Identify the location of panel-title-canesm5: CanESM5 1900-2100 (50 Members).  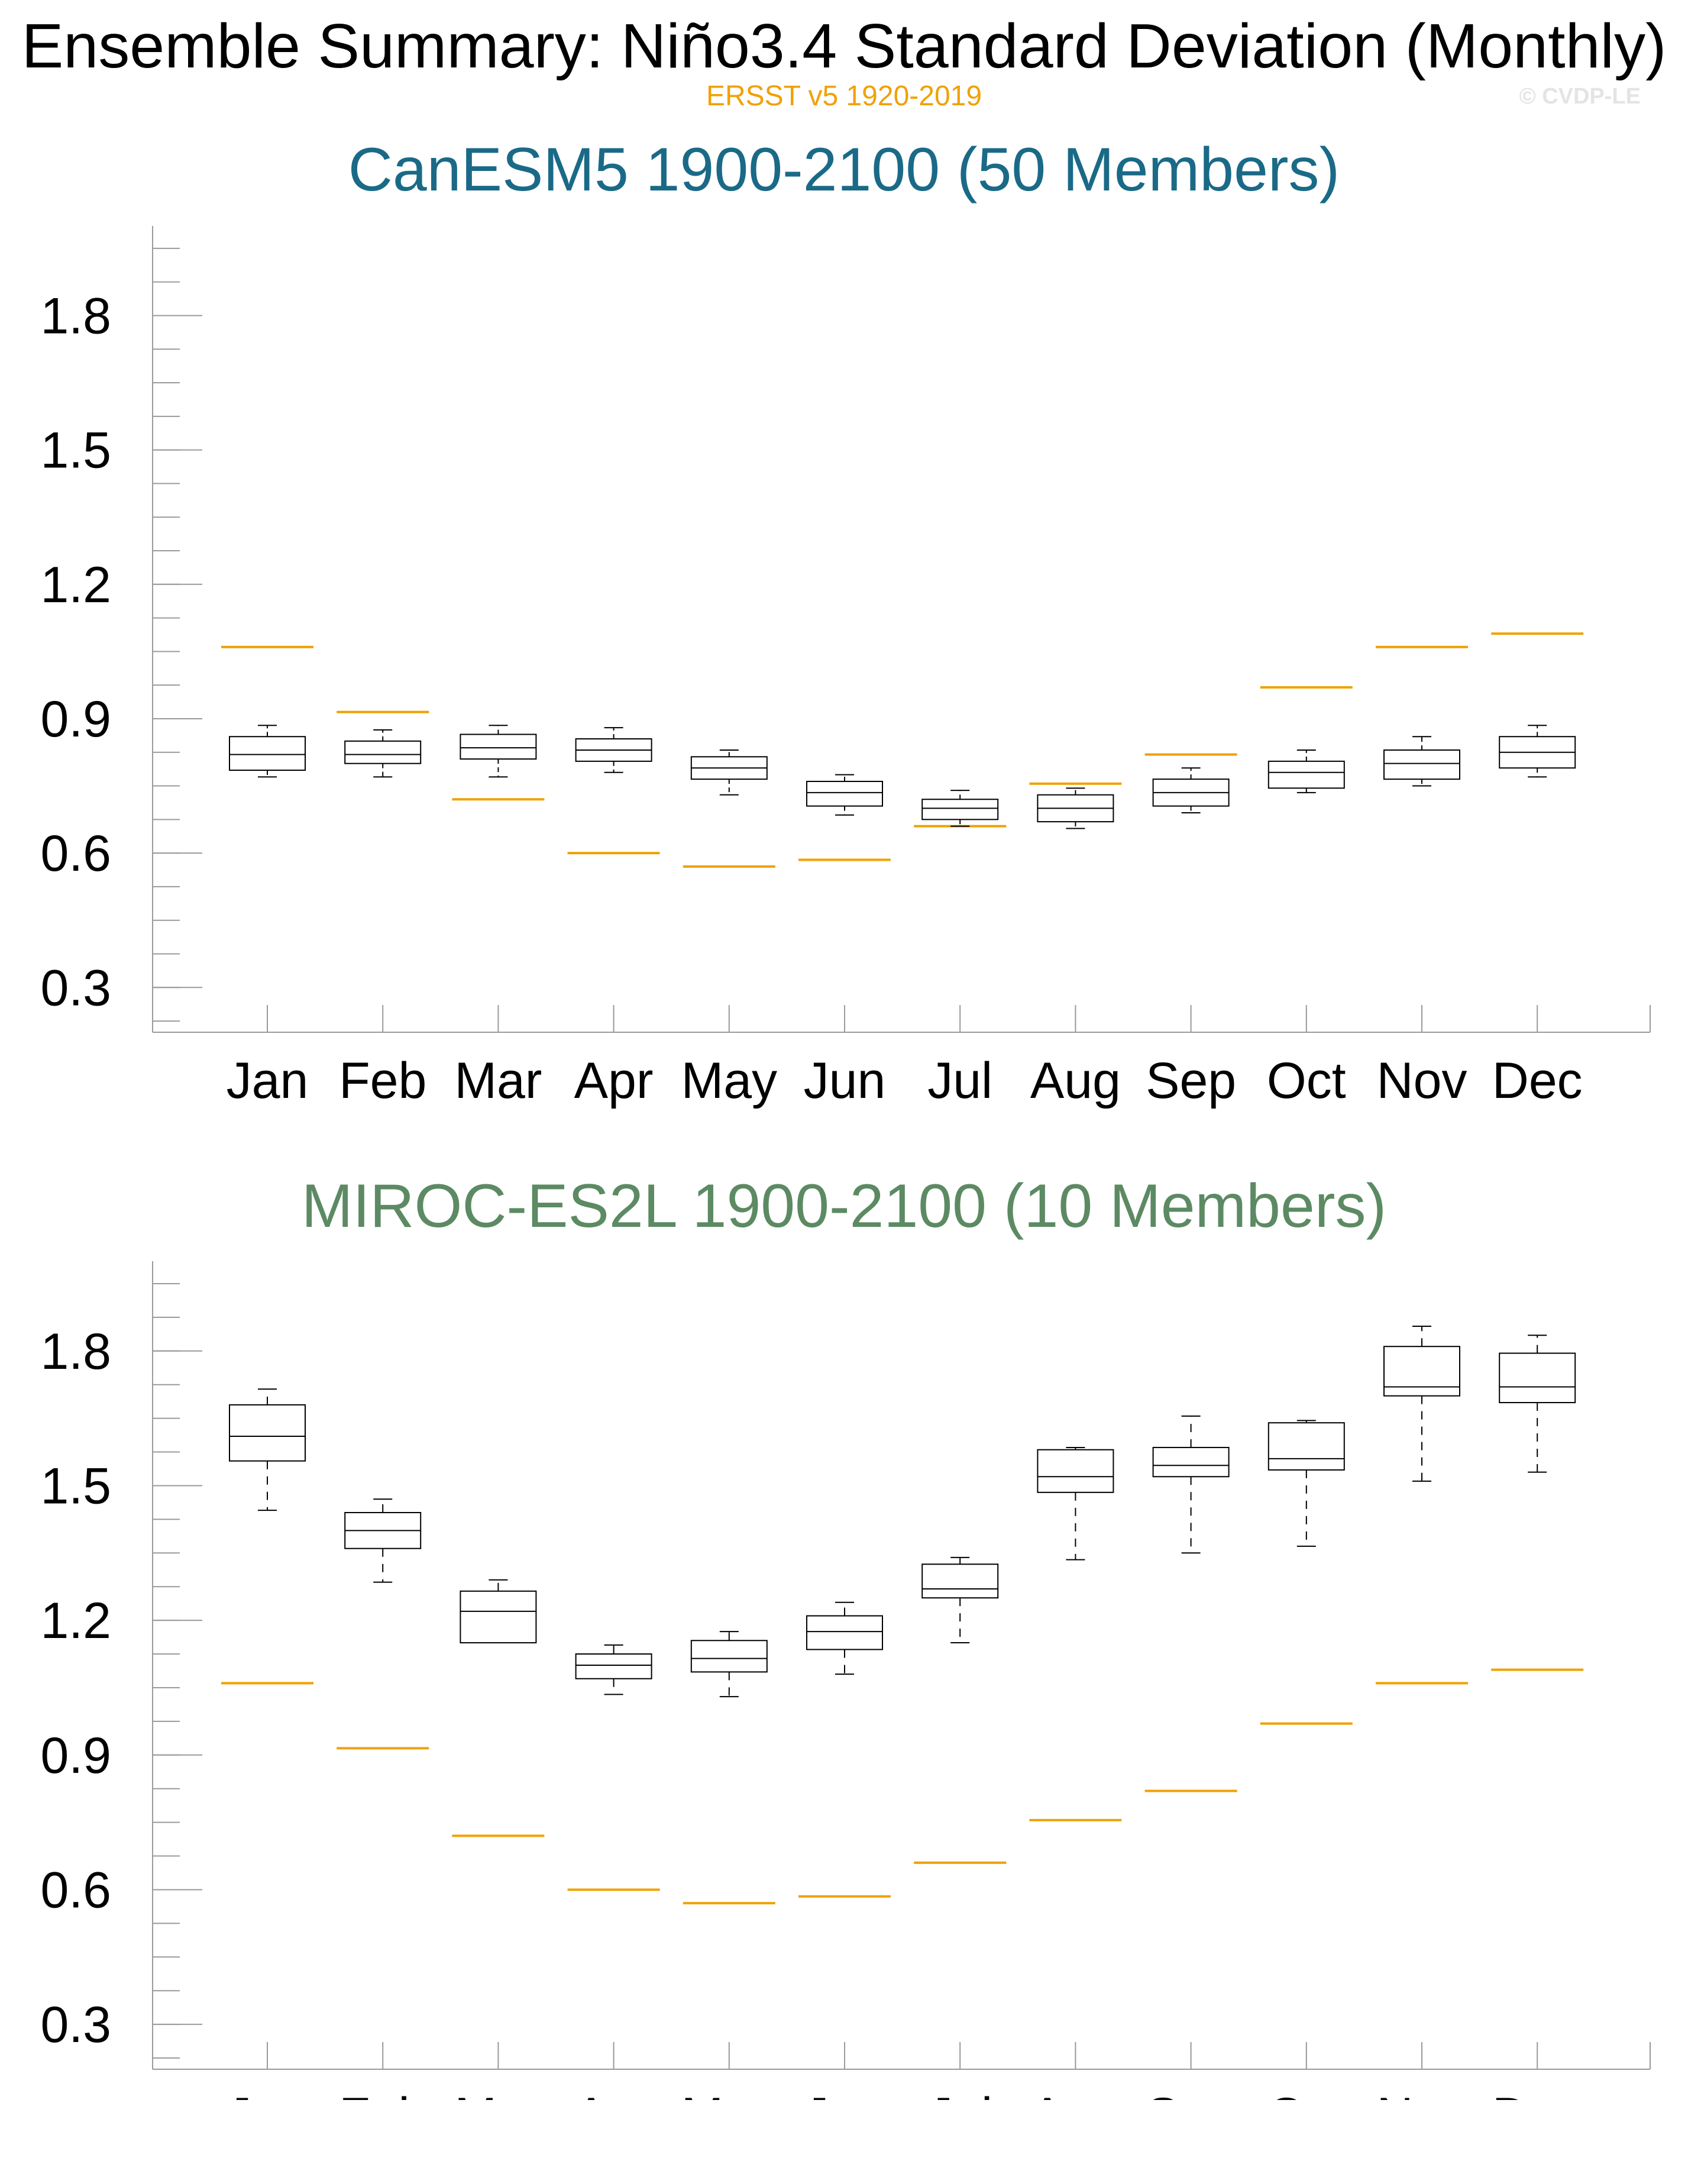
(844, 169).